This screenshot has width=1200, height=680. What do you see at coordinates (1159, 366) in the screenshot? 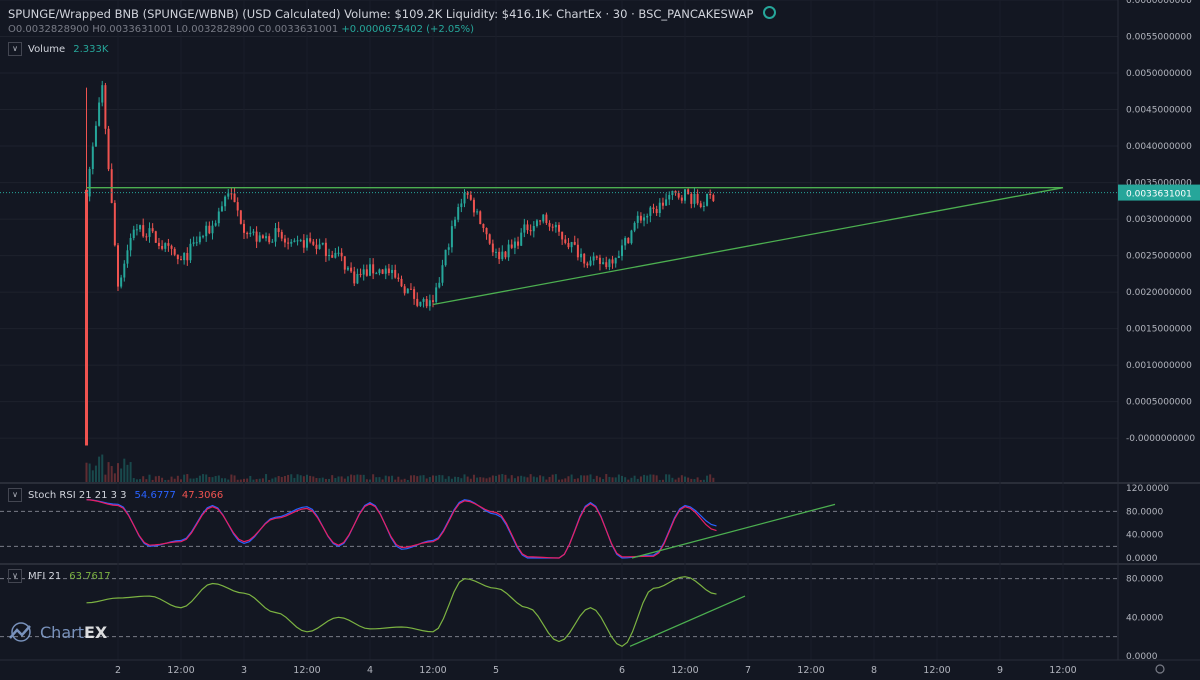
I see `price-tick-label: 0.0010000000` at bounding box center [1159, 366].